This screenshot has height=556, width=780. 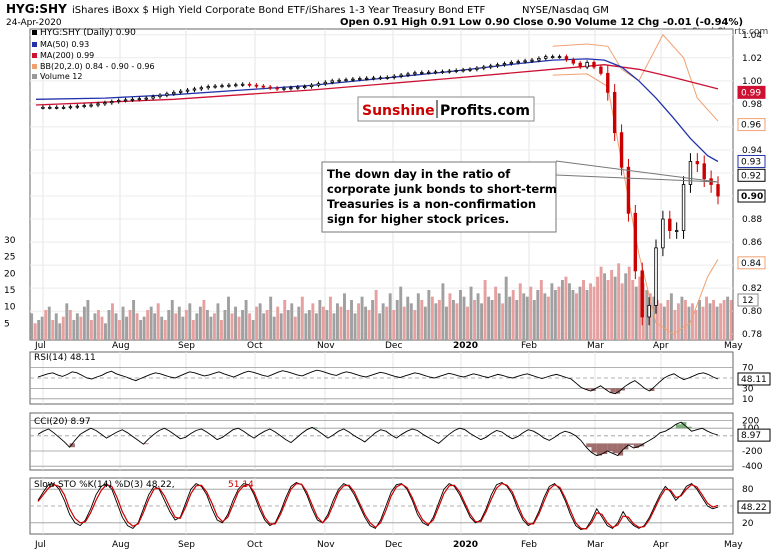 I want to click on volume-tick-label: 30, so click(x=10, y=241).